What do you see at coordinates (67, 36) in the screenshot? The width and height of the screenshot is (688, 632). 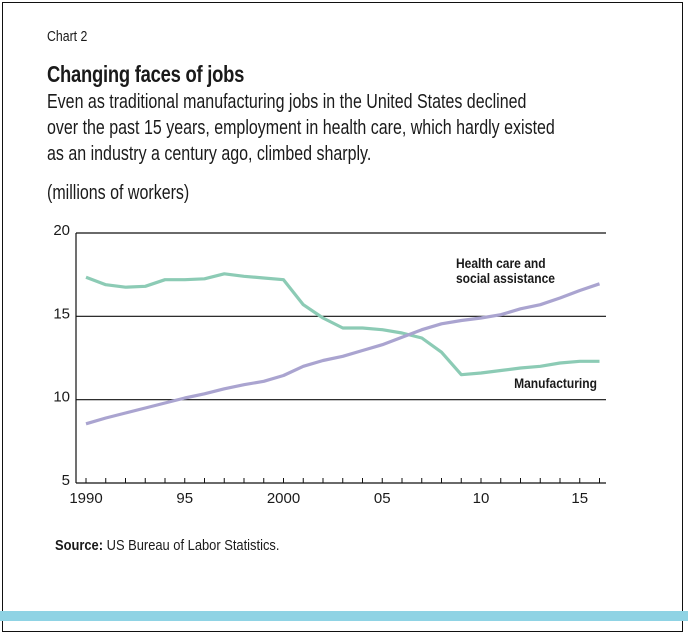 I see `chart-number-text: Chart 2` at bounding box center [67, 36].